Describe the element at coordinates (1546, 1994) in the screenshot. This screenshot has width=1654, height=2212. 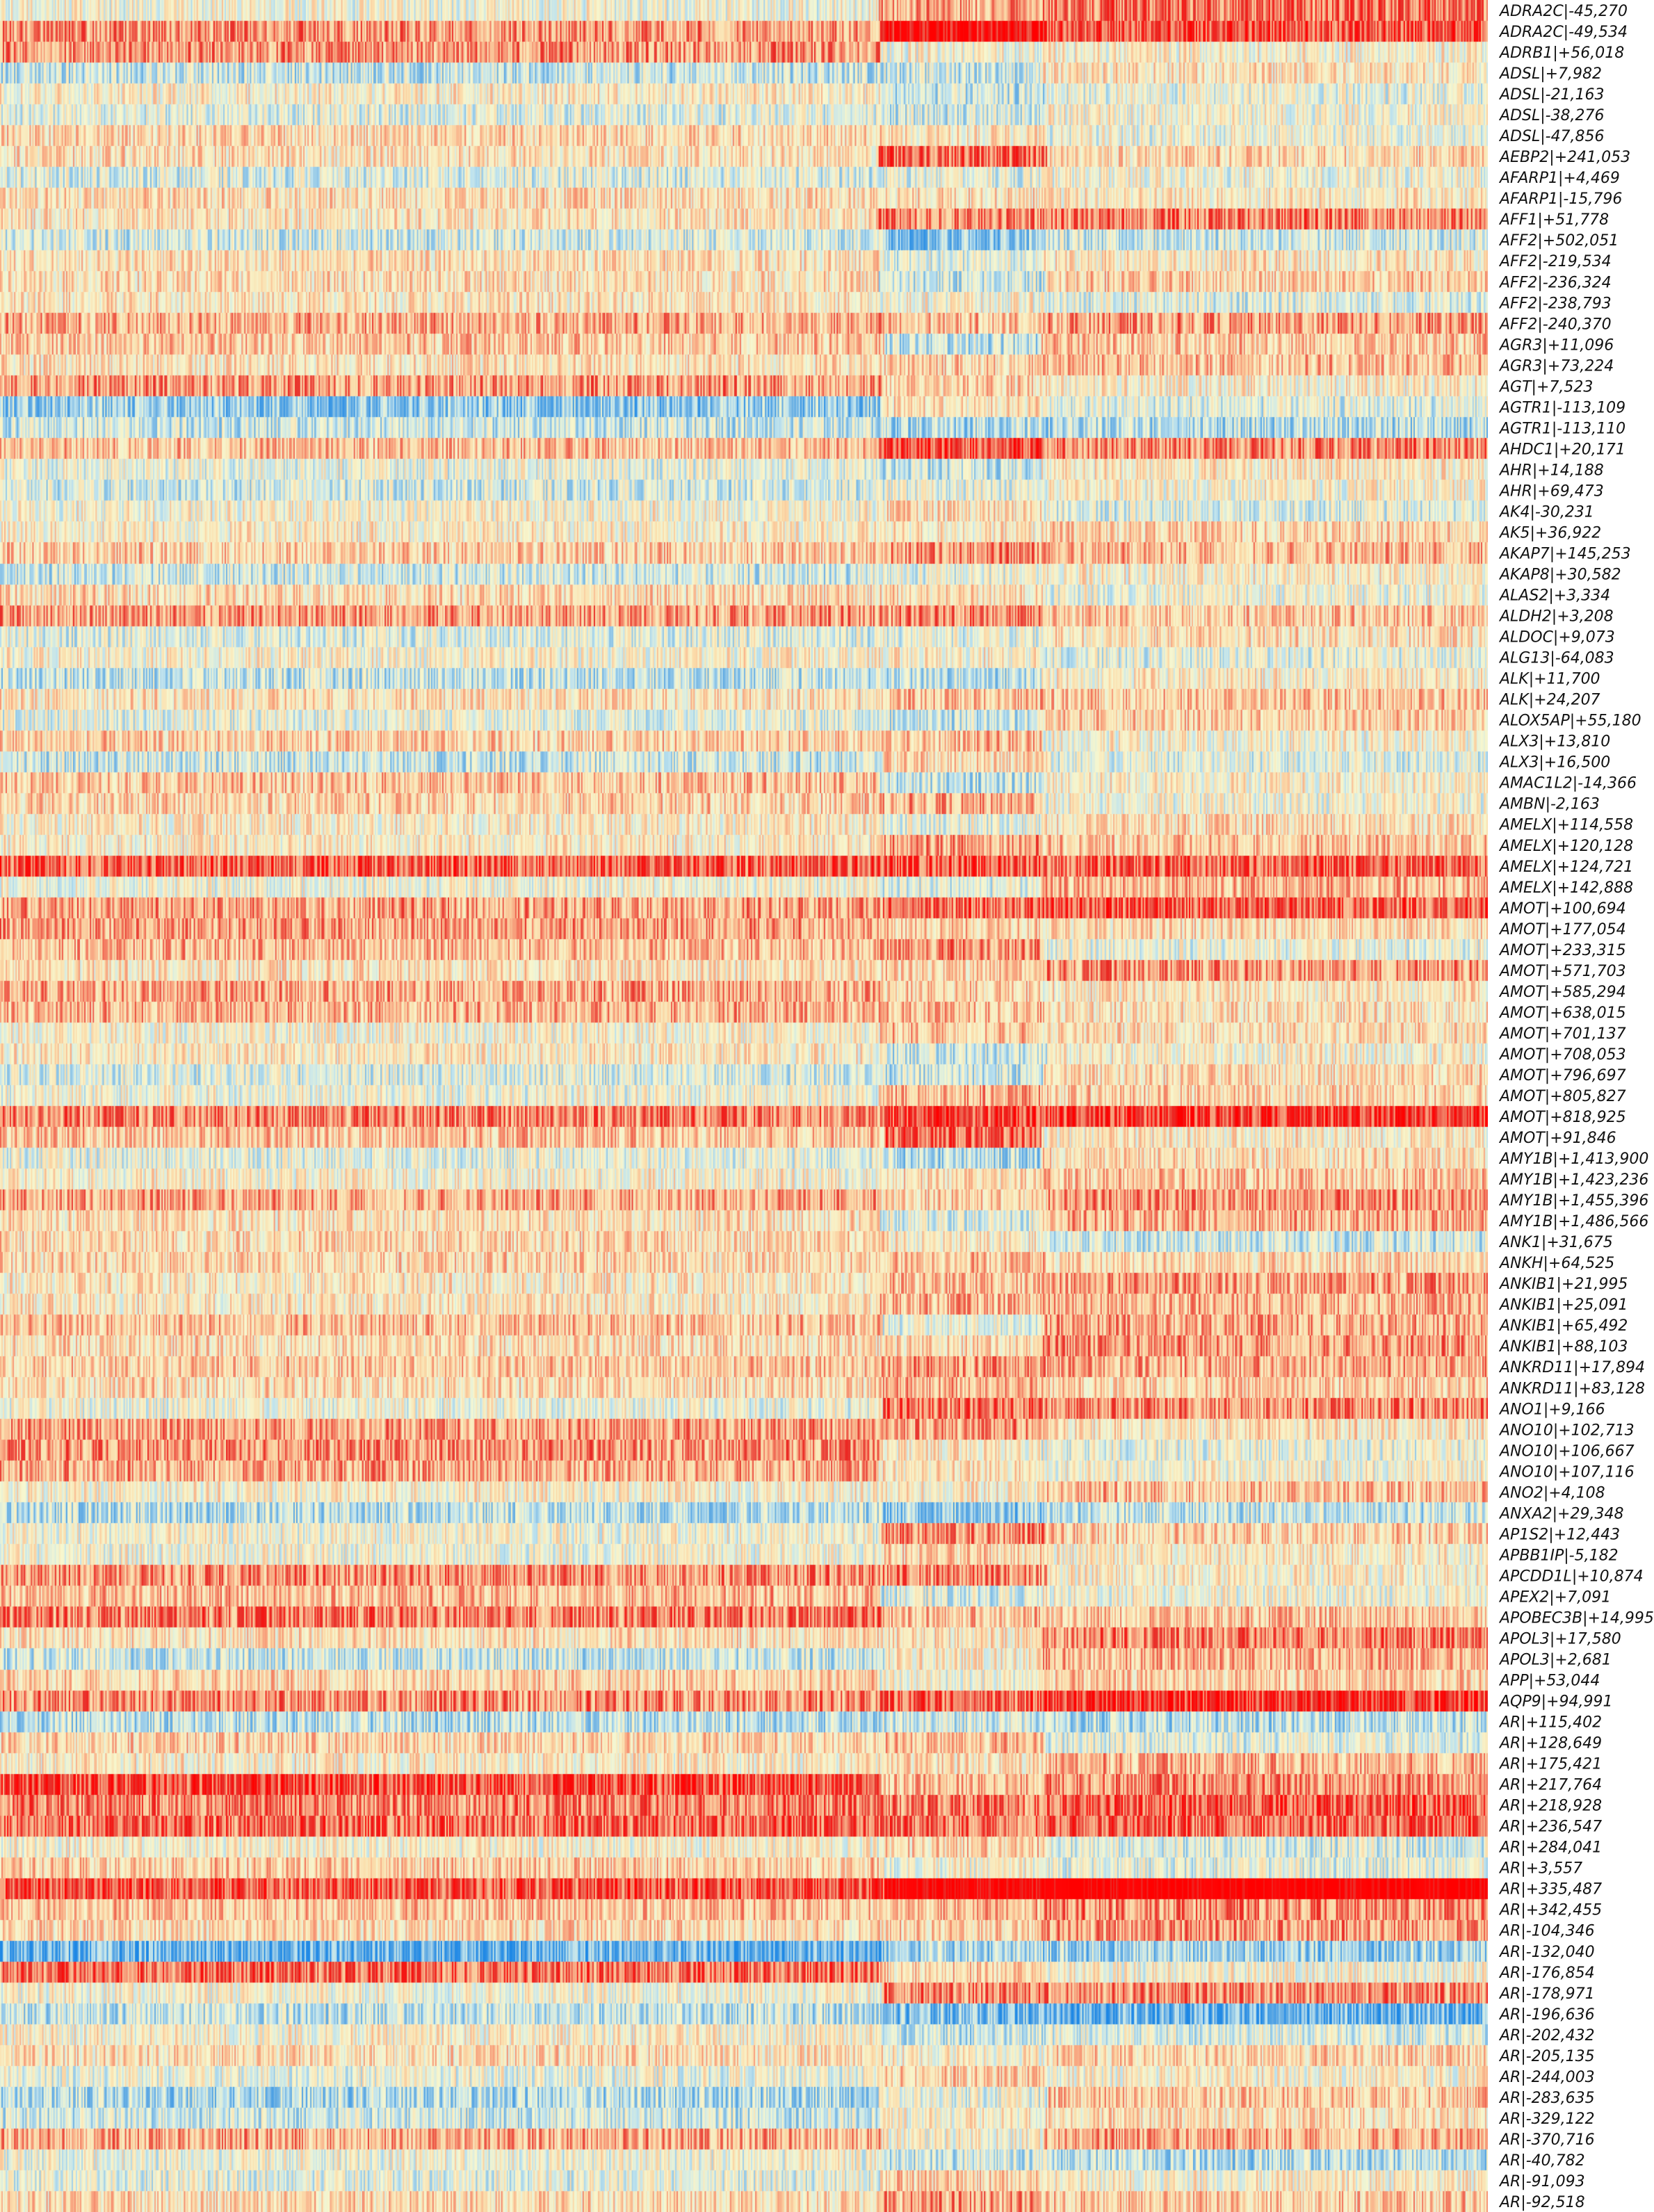
I see `row-label: AR|-178,971` at that location.